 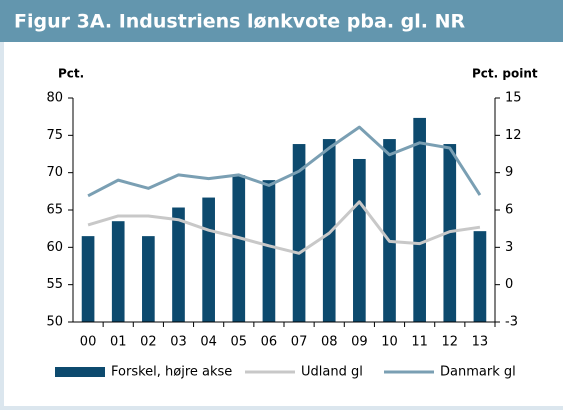 What do you see at coordinates (509, 210) in the screenshot?
I see `y2-tick-label: 6` at bounding box center [509, 210].